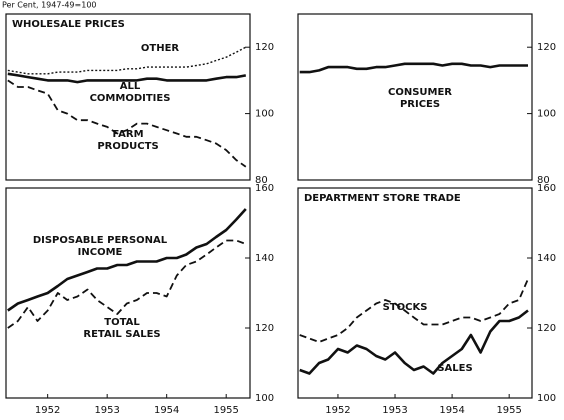 Image resolution: width=564 pixels, height=420 pixels. Describe the element at coordinates (405, 307) in the screenshot. I see `series-label: STOCKS` at that location.